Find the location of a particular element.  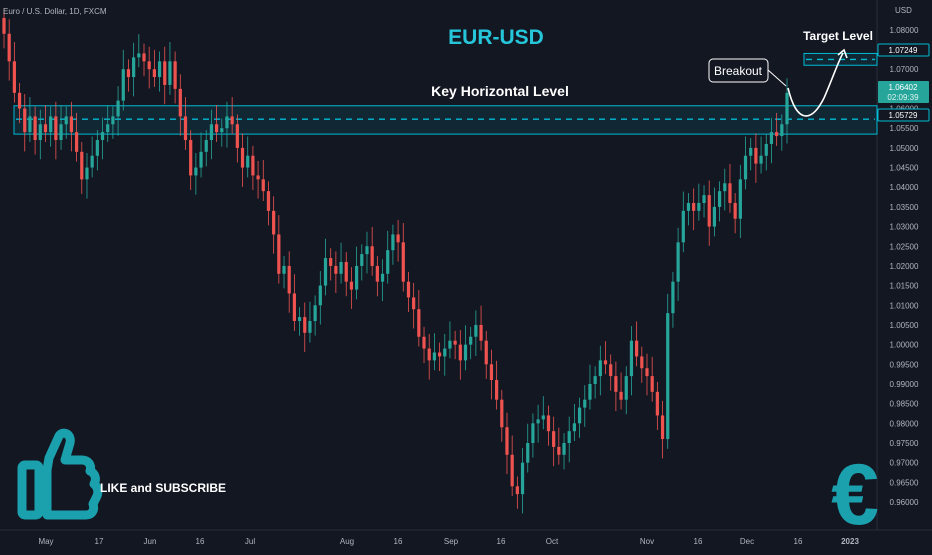

like-subscribe-text: LIKE and SUBSCRIBE is located at coordinates (163, 488).